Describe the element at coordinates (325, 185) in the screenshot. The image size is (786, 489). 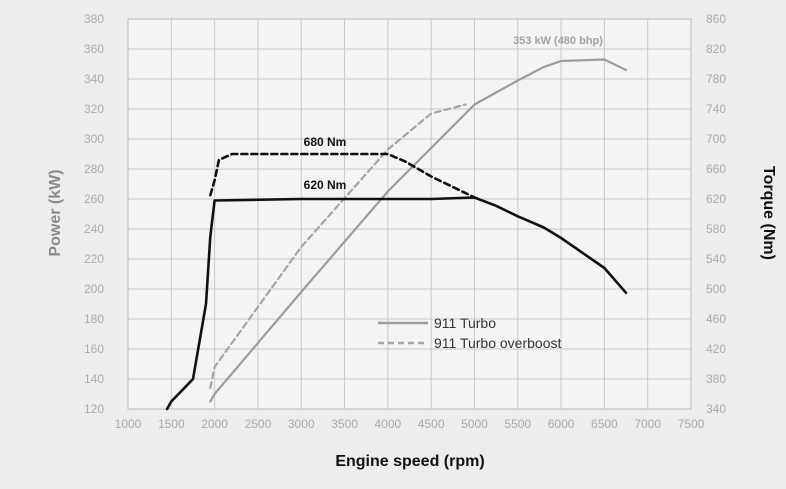
I see `torque-normal-annotation: 620 Nm` at that location.